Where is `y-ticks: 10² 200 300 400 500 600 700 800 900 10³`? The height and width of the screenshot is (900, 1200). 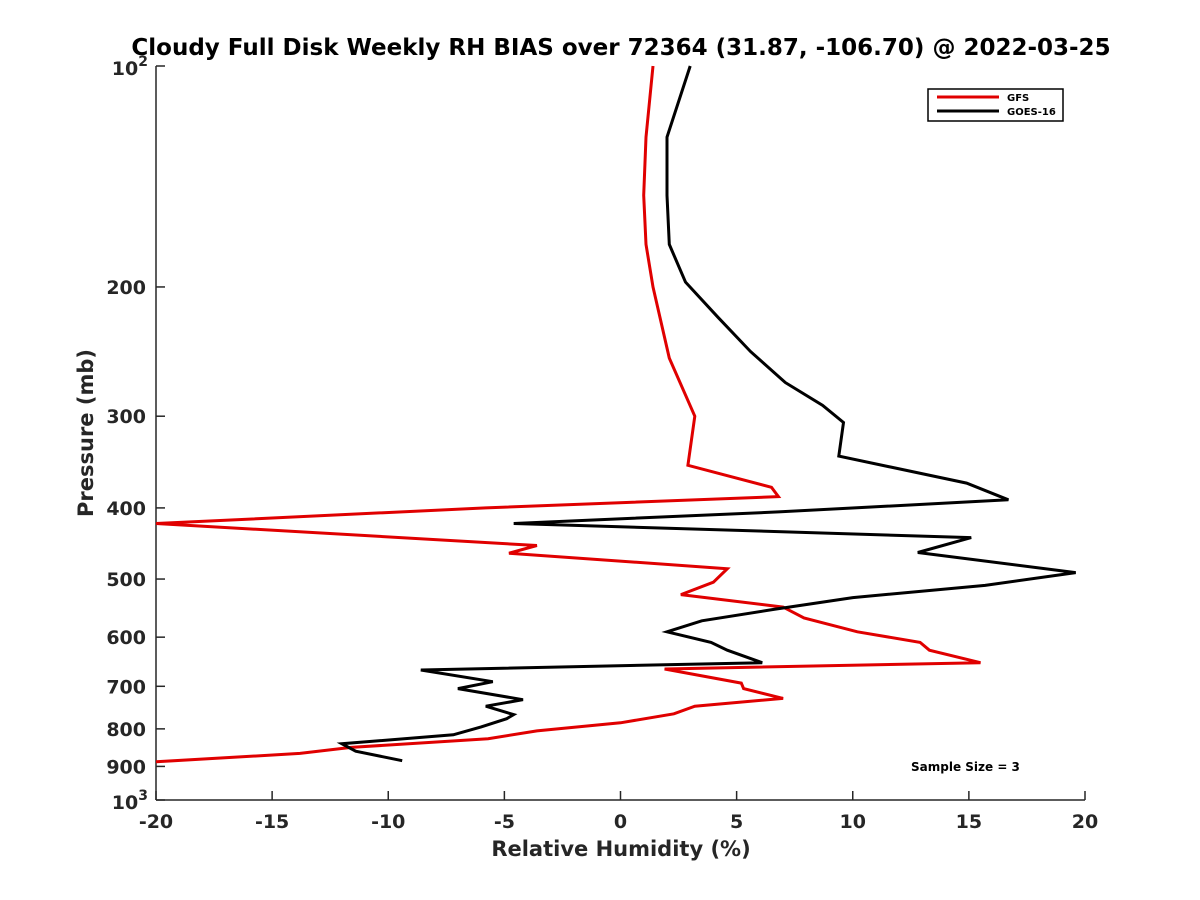
y-ticks: 10² 200 300 400 500 600 700 800 900 10³ is located at coordinates (135, 434).